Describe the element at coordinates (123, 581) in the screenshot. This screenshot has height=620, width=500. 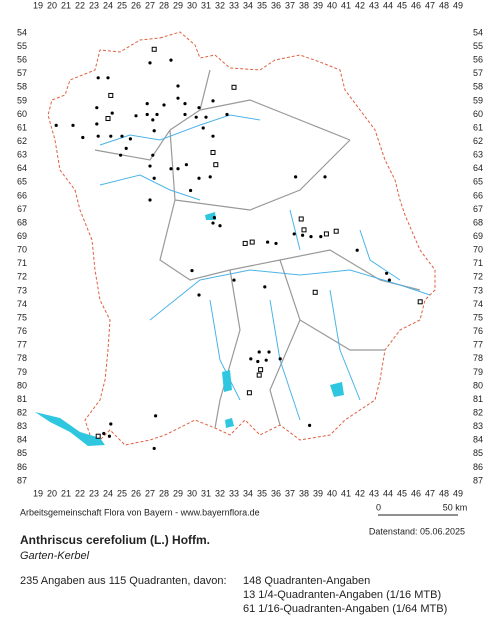
I see `summary: 235 Angaben aus 115 Quadranten, davon:` at that location.